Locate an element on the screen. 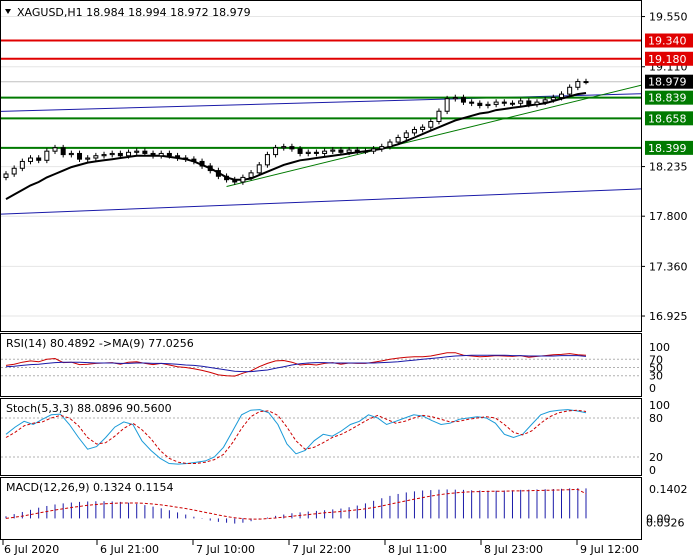 This screenshot has height=560, width=700. time-tick-label: 6 Jul 2020 is located at coordinates (31, 549).